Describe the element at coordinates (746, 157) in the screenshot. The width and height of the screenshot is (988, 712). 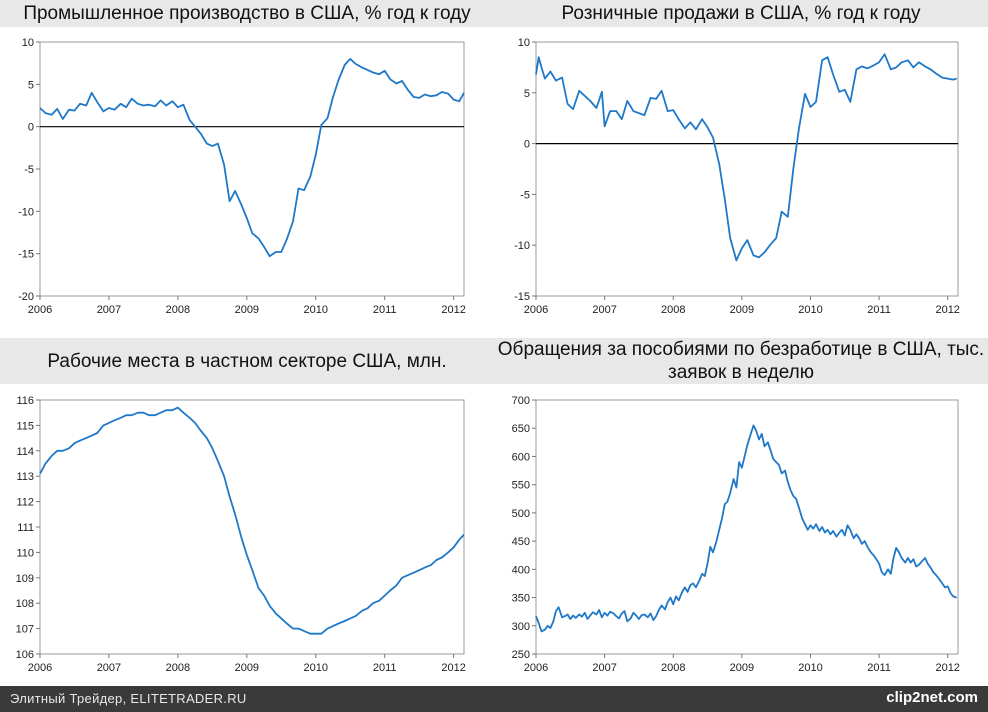
I see `retail-sales-series-line` at that location.